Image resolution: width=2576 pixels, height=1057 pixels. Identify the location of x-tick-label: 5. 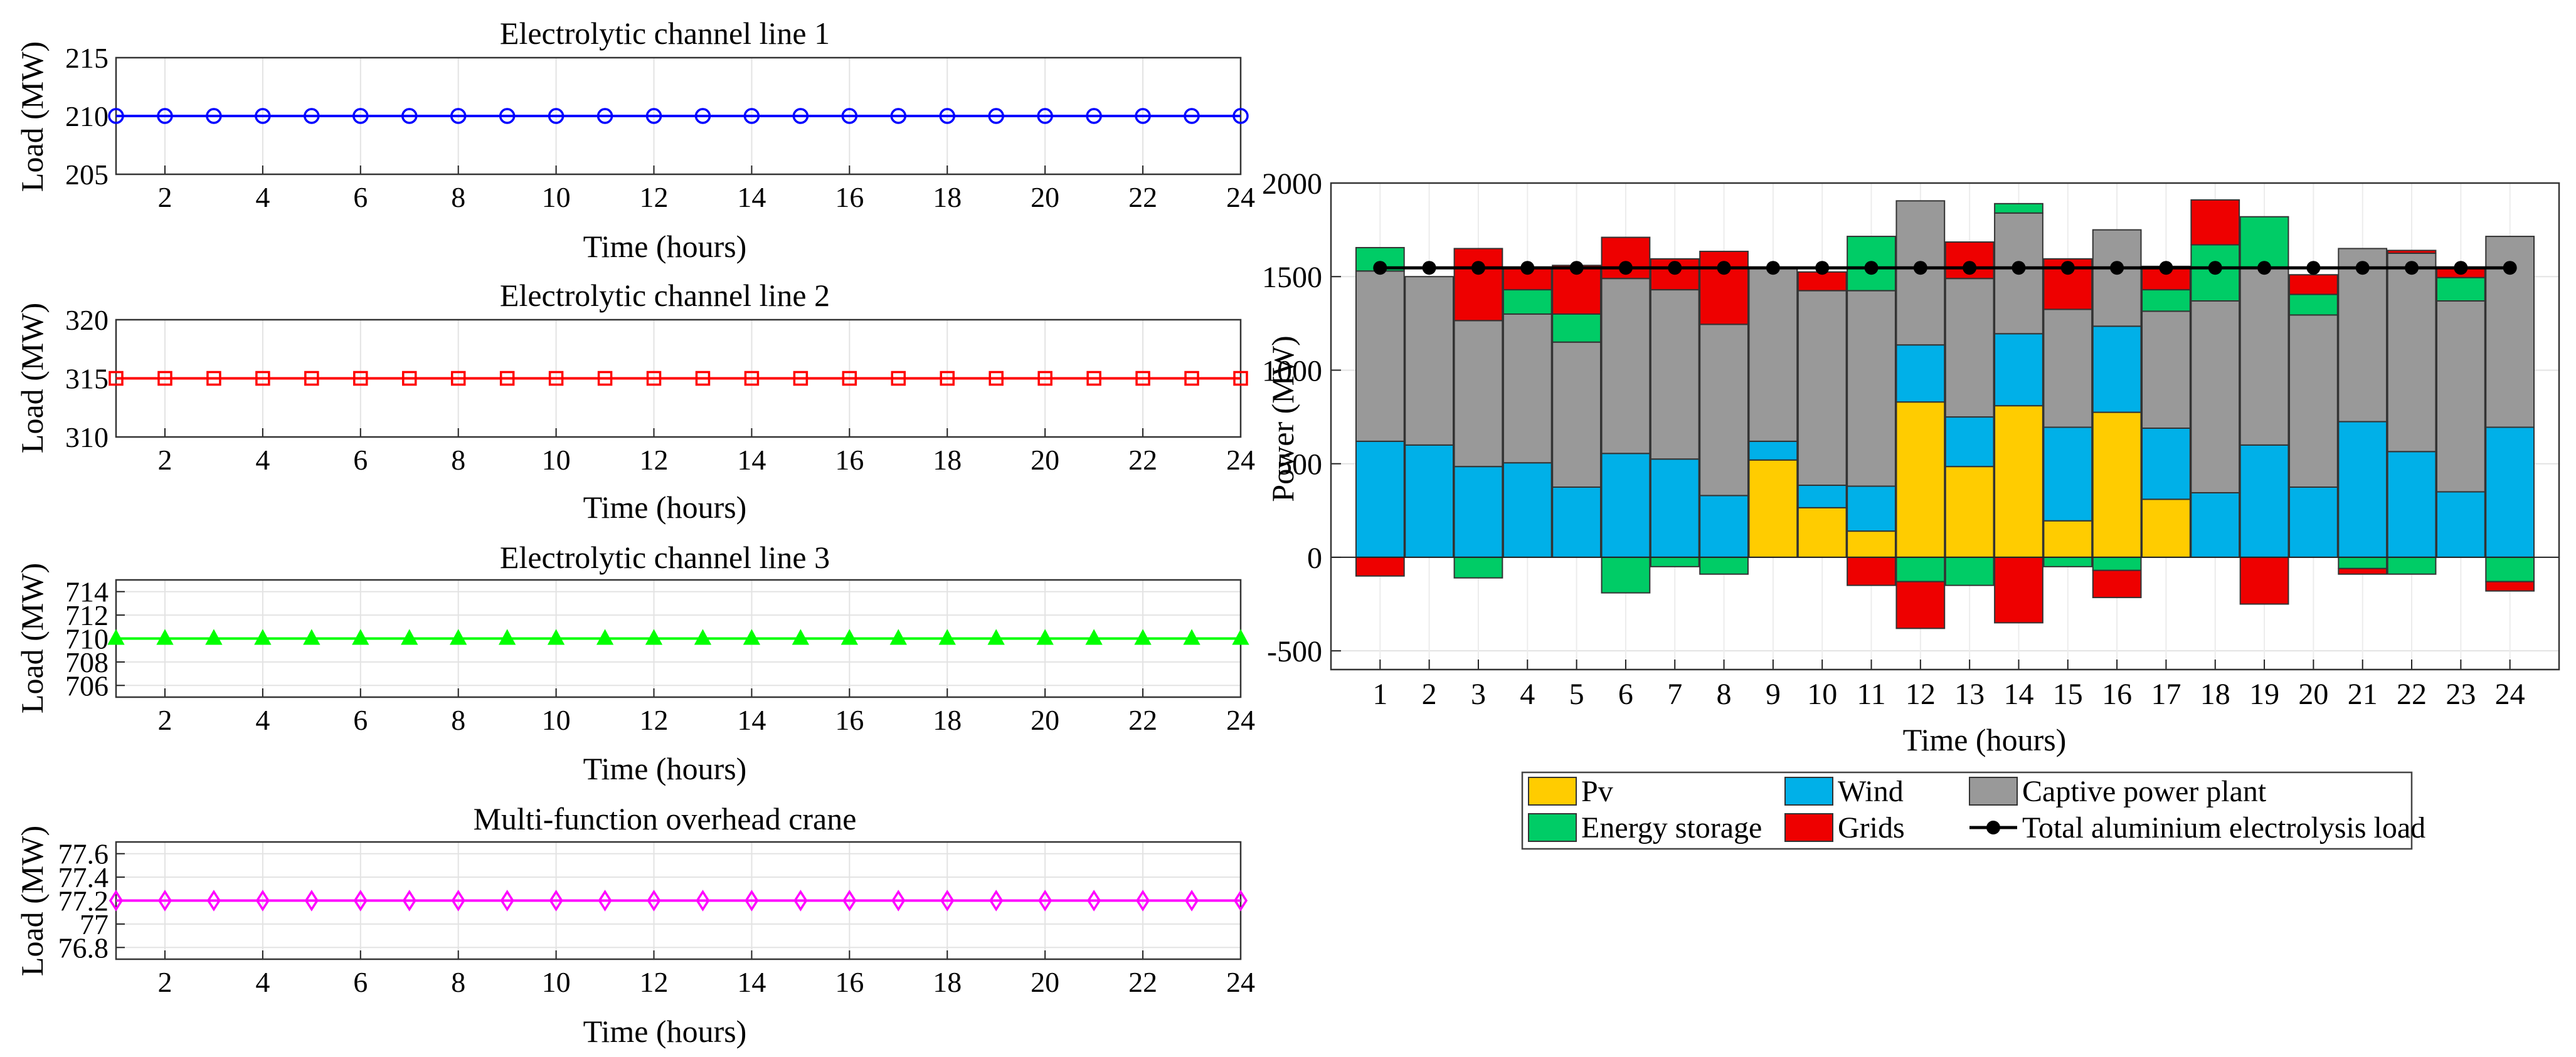
(1576, 694).